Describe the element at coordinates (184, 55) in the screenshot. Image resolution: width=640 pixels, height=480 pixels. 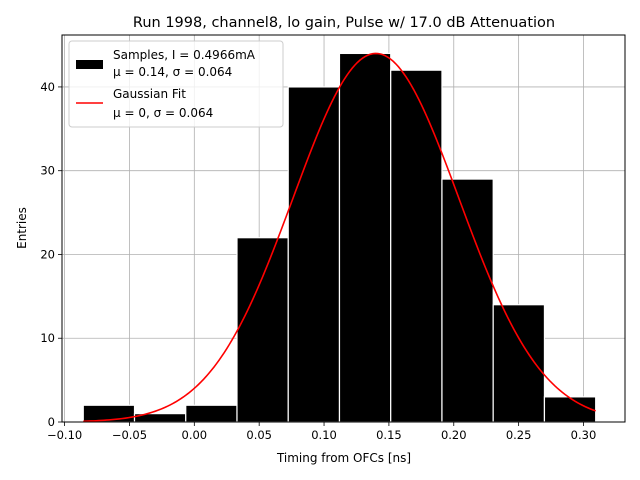
I see `legend-label-samples: Samples, I = 0.4966mA` at that location.